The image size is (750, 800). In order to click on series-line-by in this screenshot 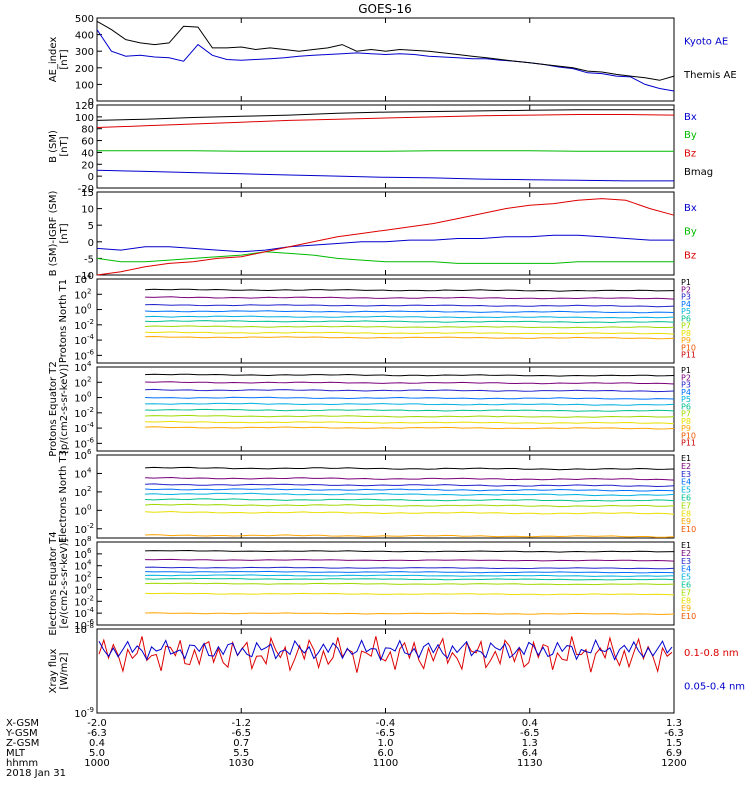, I will do `click(385, 151)`.